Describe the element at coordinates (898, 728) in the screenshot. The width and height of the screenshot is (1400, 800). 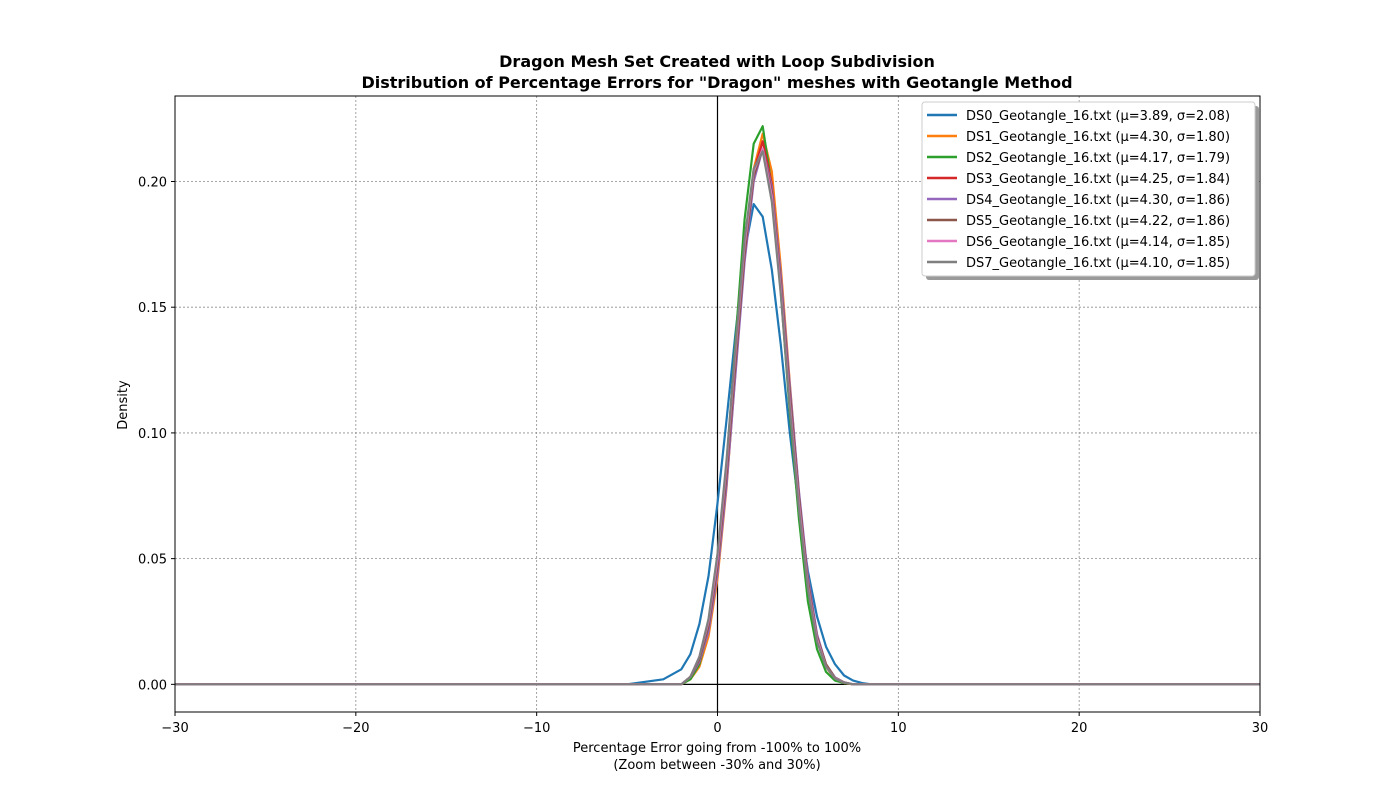
I see `x-tick-label: 10` at that location.